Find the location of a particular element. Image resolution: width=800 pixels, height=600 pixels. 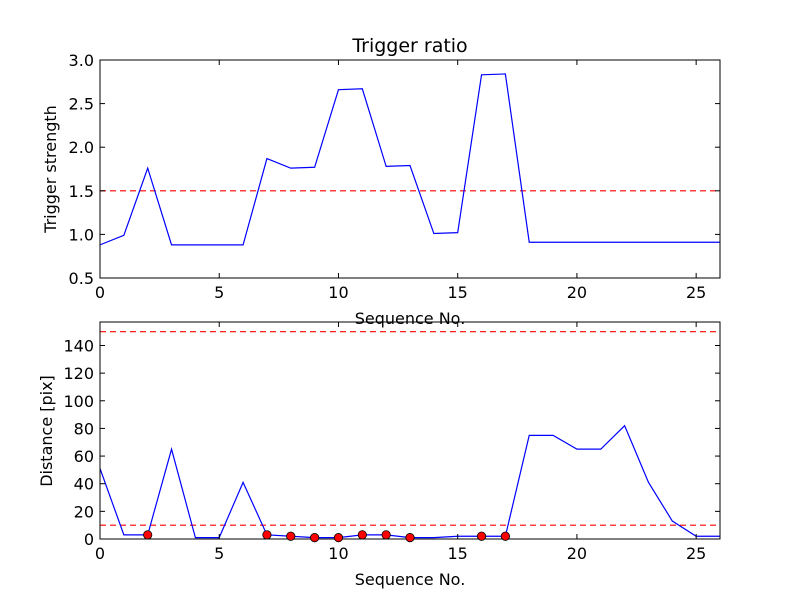

y-tick-label: 40 is located at coordinates (84, 484).